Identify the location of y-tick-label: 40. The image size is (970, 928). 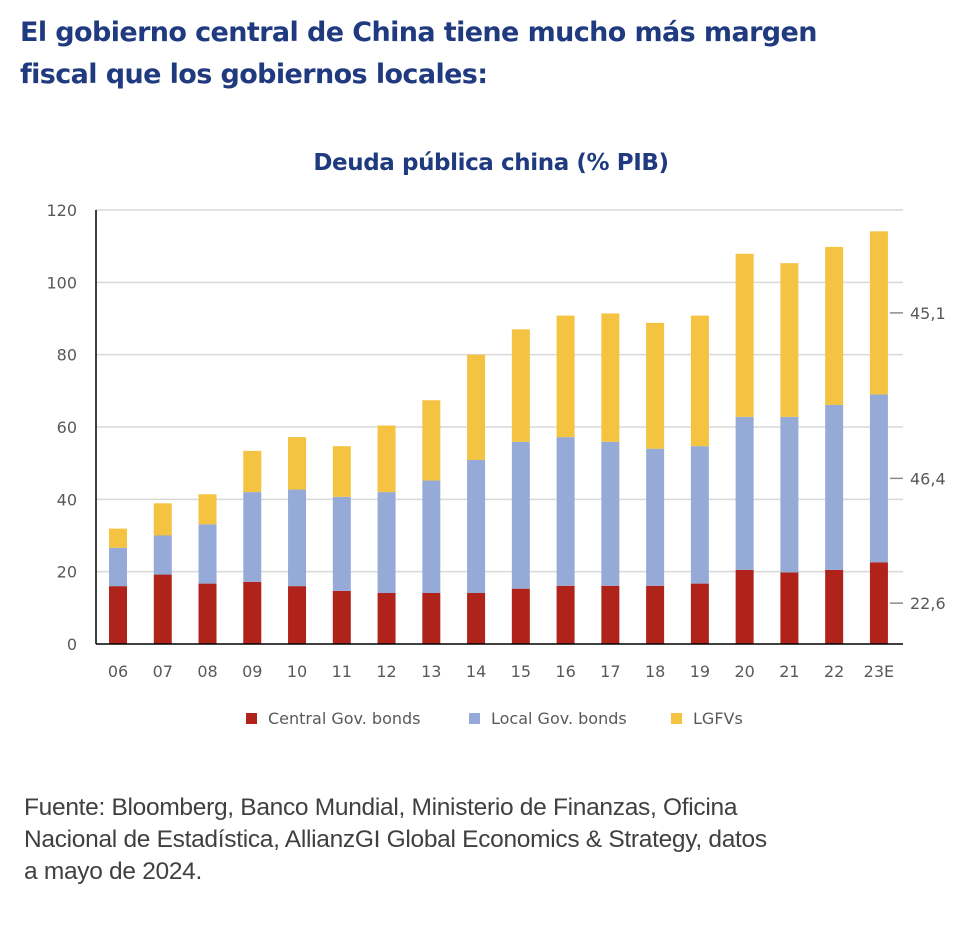
(67, 499).